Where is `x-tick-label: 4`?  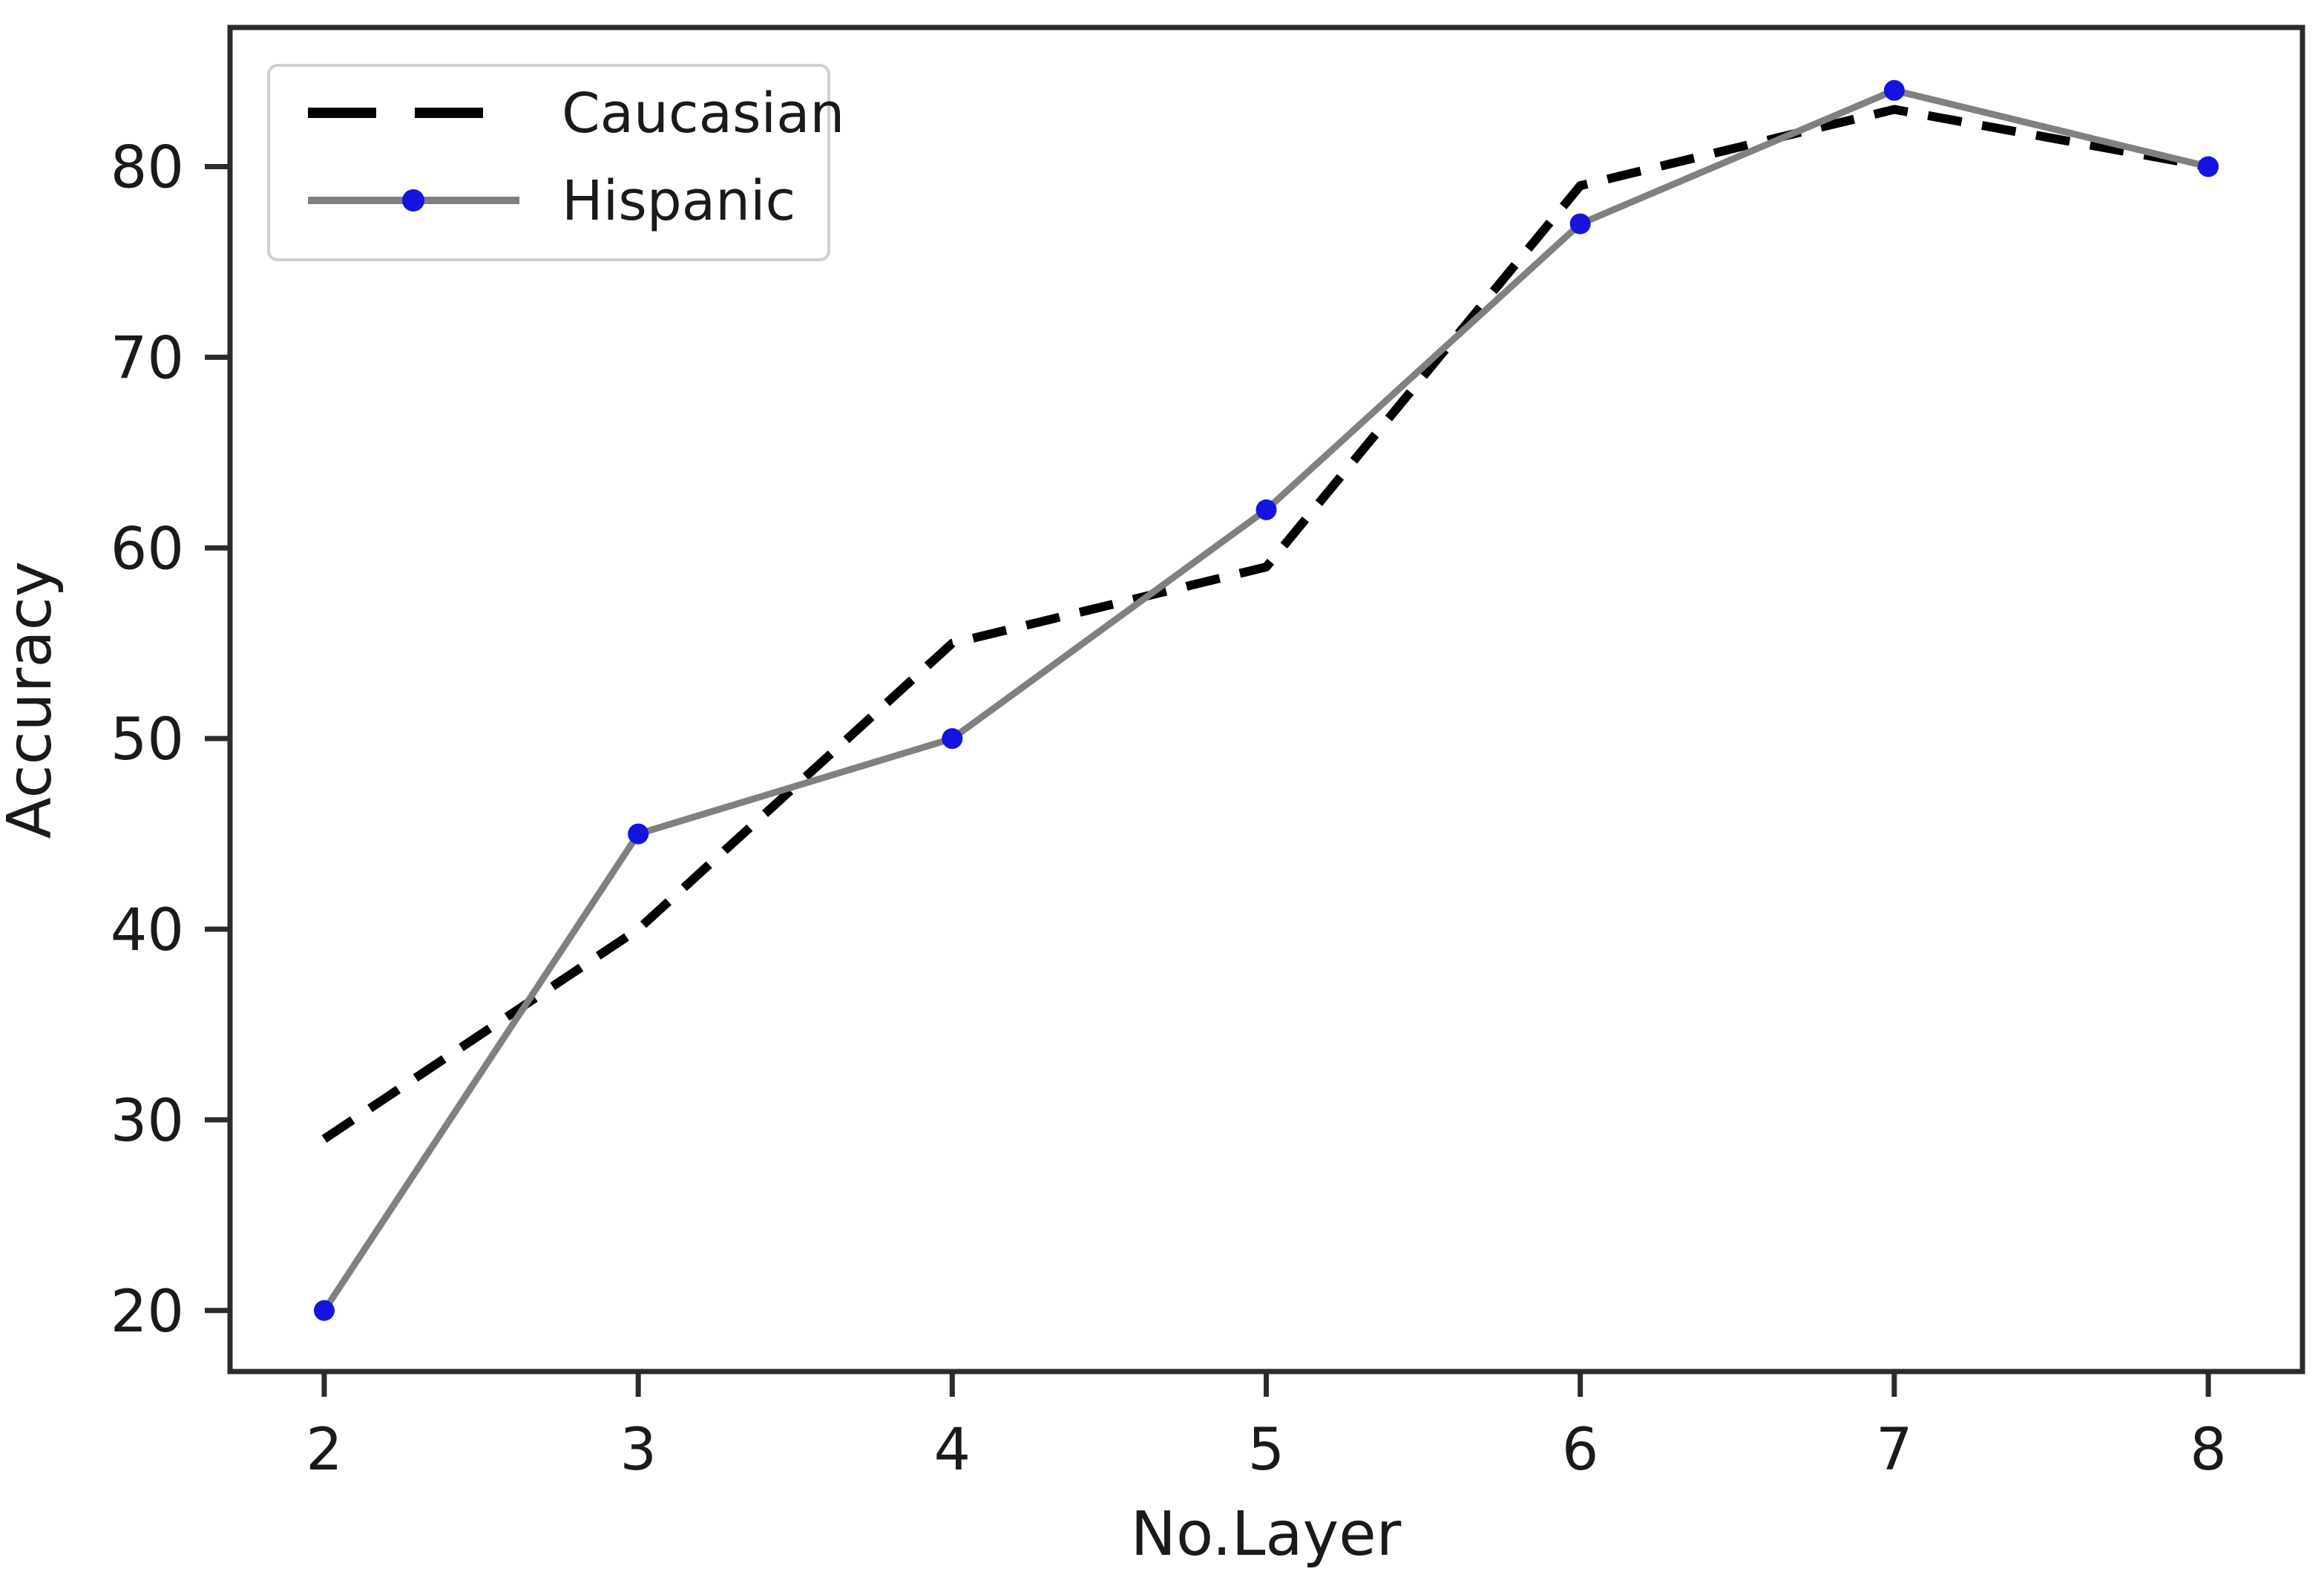 x-tick-label: 4 is located at coordinates (952, 1450).